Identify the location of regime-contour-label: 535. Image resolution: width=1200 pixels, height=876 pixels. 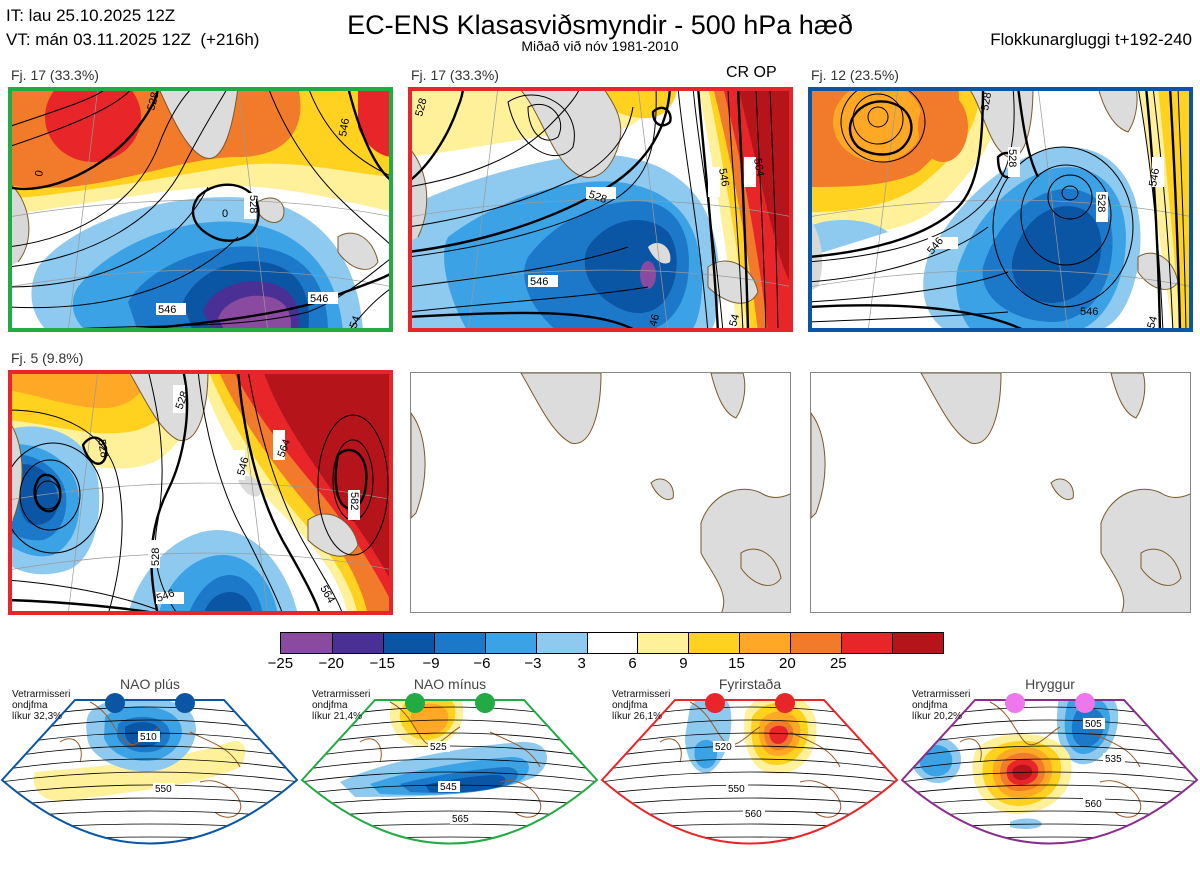
(1113, 759).